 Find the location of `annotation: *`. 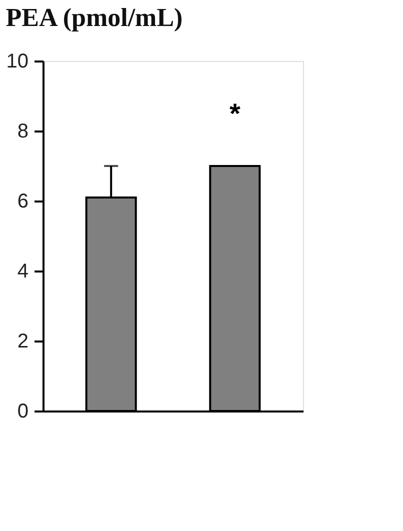

annotation: * is located at coordinates (234, 113).